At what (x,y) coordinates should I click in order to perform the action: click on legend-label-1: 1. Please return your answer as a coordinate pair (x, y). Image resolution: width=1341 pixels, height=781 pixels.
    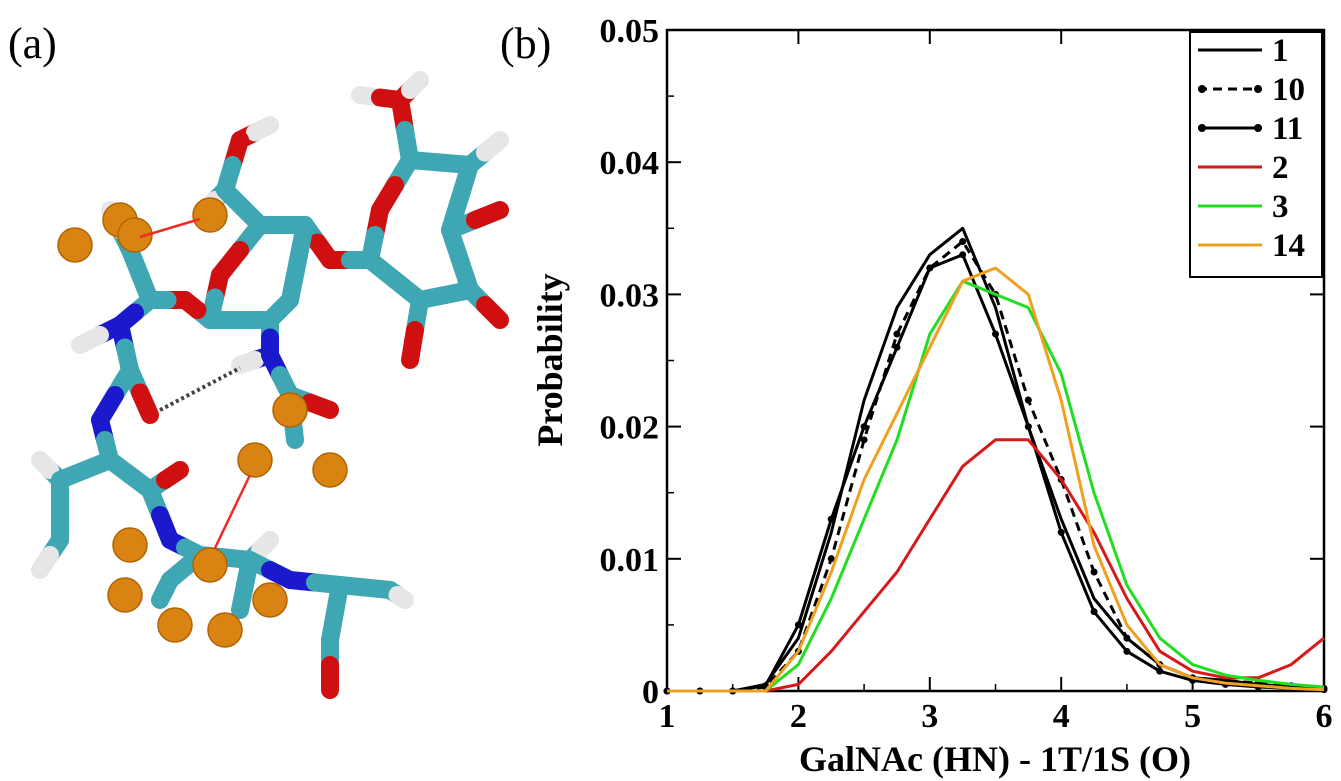
    Looking at the image, I should click on (1280, 51).